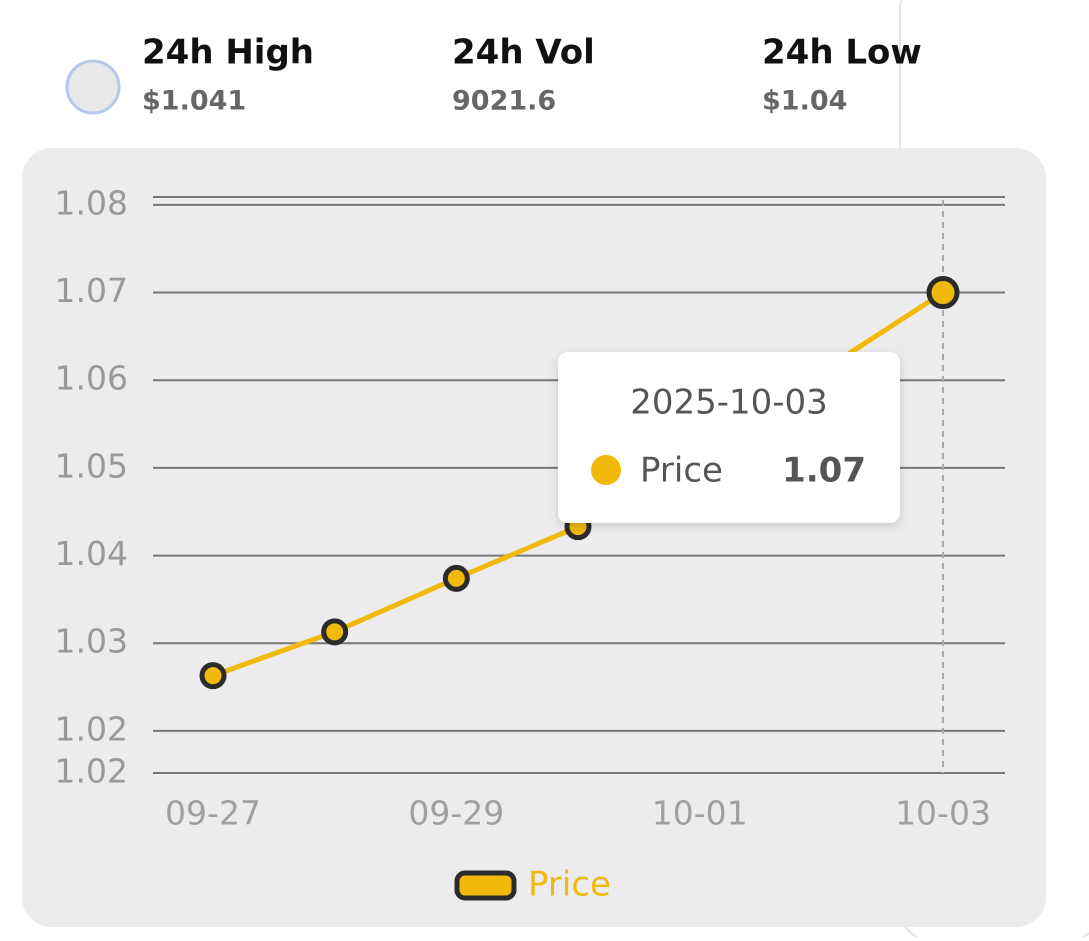 This screenshot has height=941, width=1089. I want to click on legend-label: Price, so click(569, 885).